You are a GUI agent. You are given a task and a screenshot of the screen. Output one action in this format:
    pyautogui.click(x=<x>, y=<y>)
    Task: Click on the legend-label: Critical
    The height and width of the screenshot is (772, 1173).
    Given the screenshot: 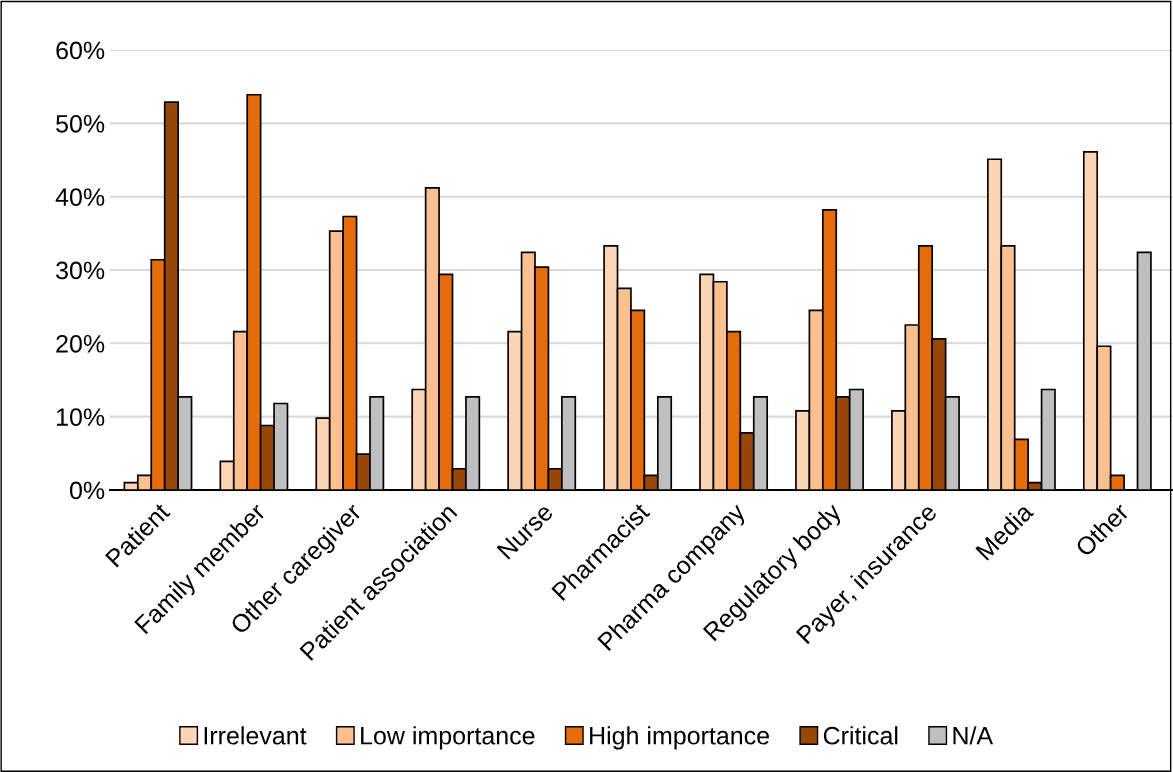 What is the action you would take?
    pyautogui.click(x=860, y=735)
    